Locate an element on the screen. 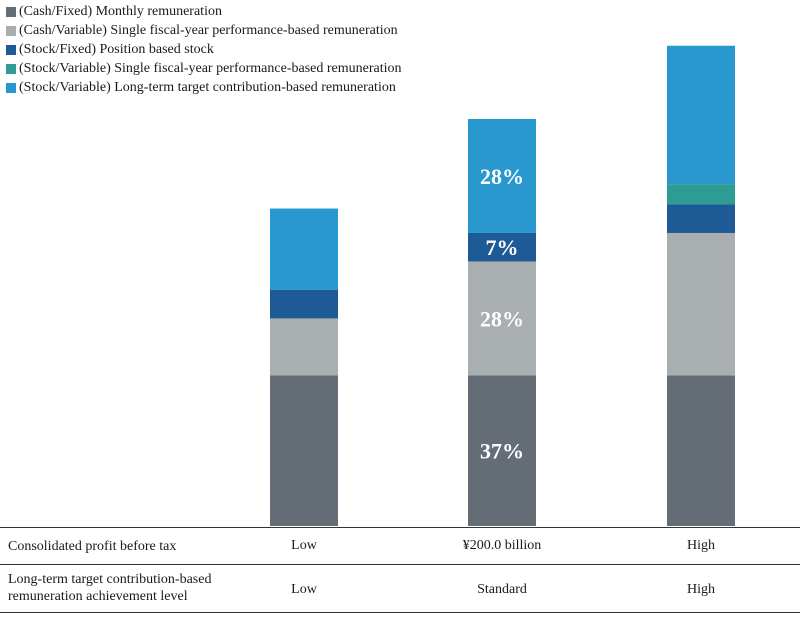 This screenshot has height=619, width=800. cell-achievement-high: High is located at coordinates (701, 589).